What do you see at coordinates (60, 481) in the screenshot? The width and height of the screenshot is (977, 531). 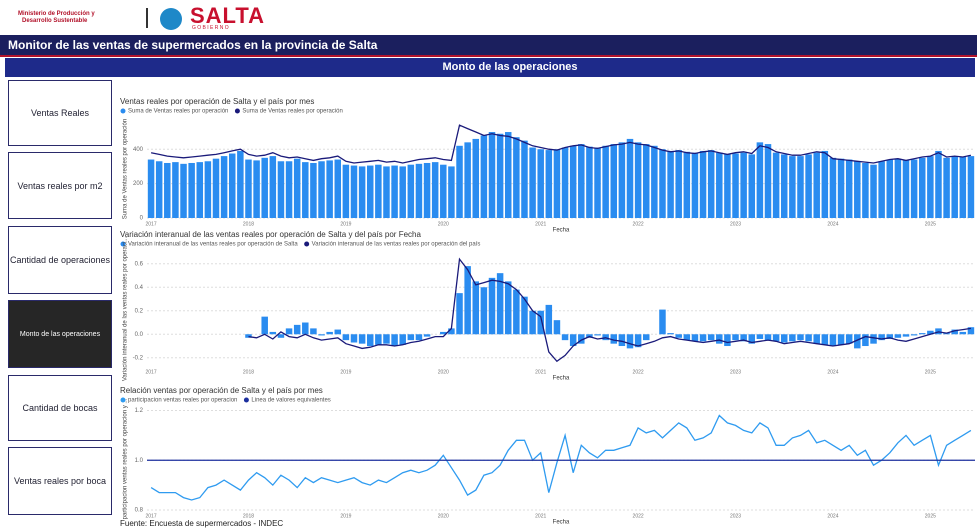 I see `nav-button: Ventas reales por boca` at bounding box center [60, 481].